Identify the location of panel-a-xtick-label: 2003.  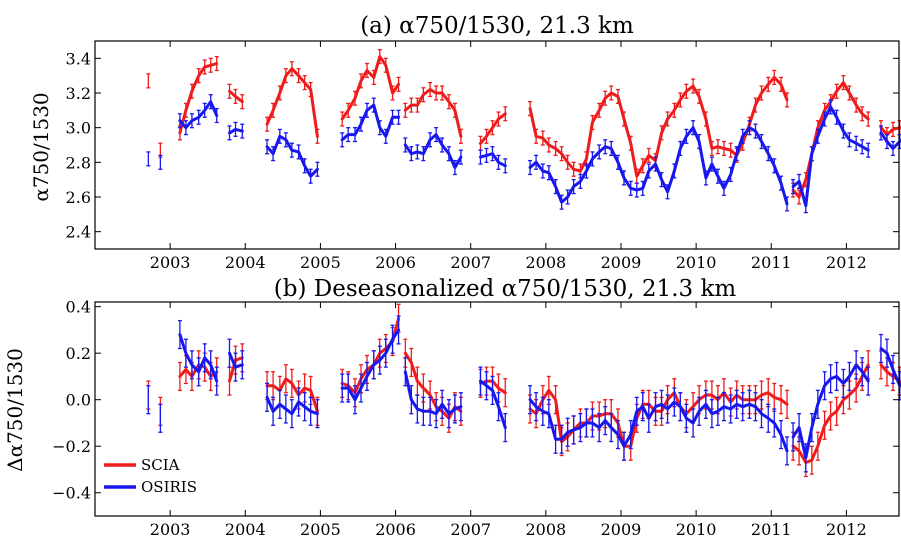
(170, 262).